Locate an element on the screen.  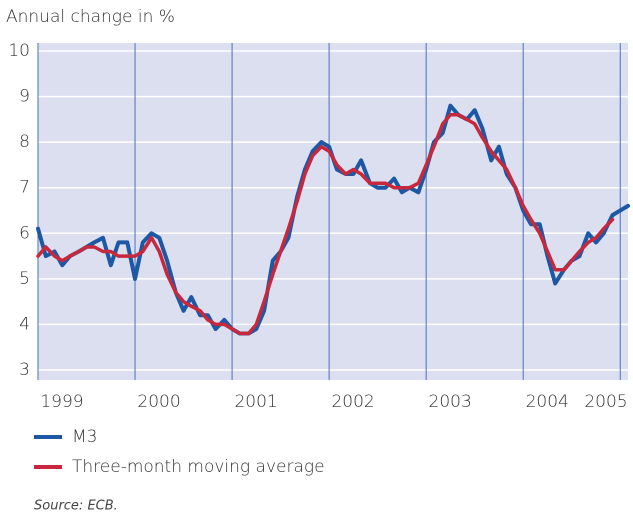
legend-label: M3 is located at coordinates (84, 437).